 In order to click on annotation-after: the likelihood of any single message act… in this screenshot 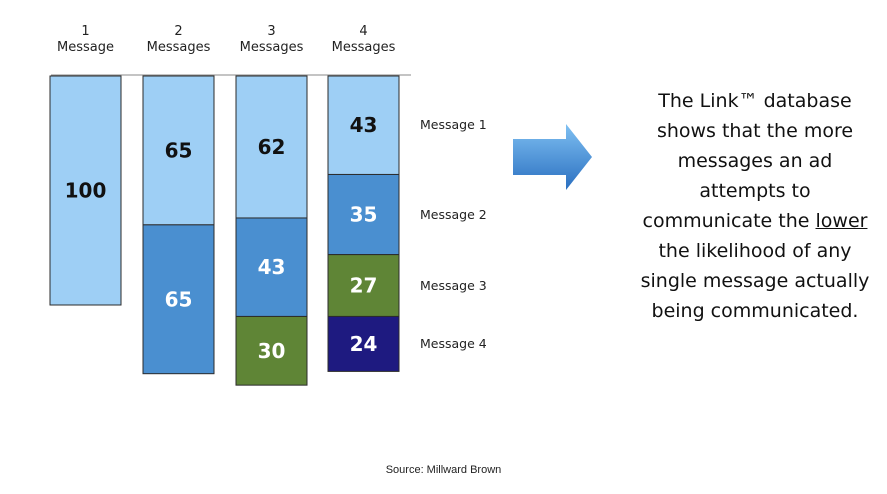, I will do `click(755, 281)`.